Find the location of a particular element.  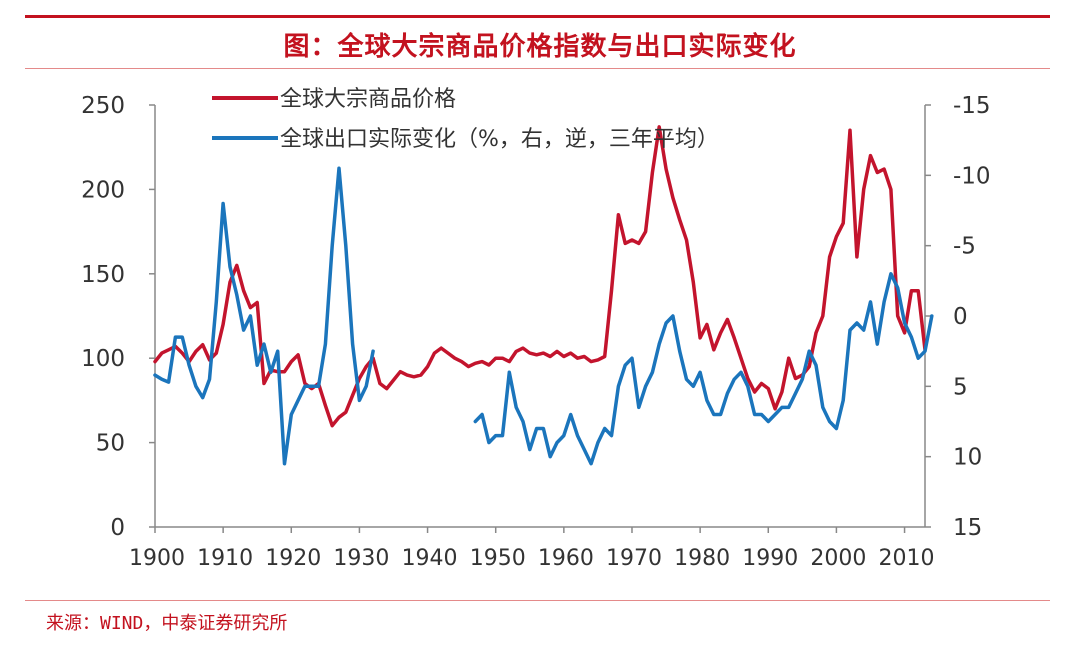

bottom-rule is located at coordinates (537, 600).